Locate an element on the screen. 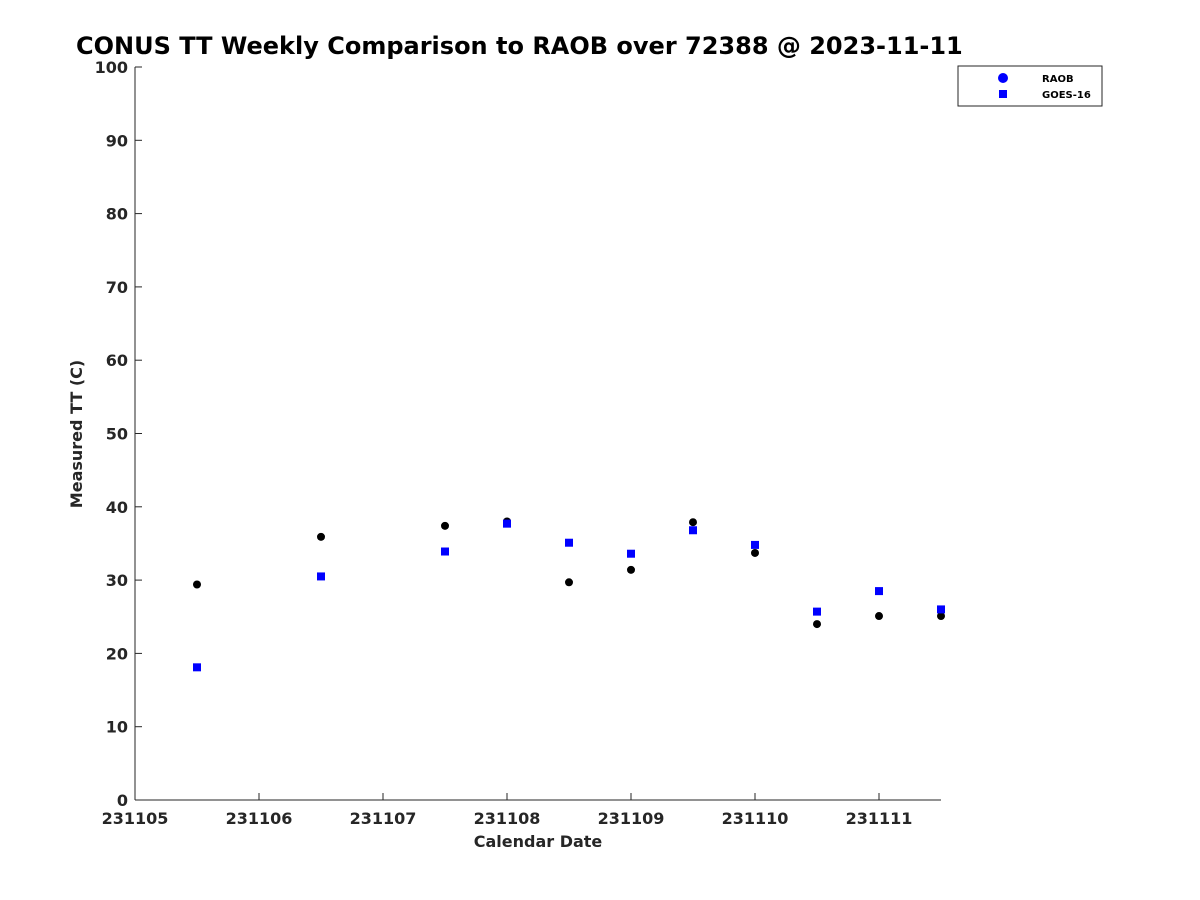  y-tick-label: 50 is located at coordinates (117, 434).